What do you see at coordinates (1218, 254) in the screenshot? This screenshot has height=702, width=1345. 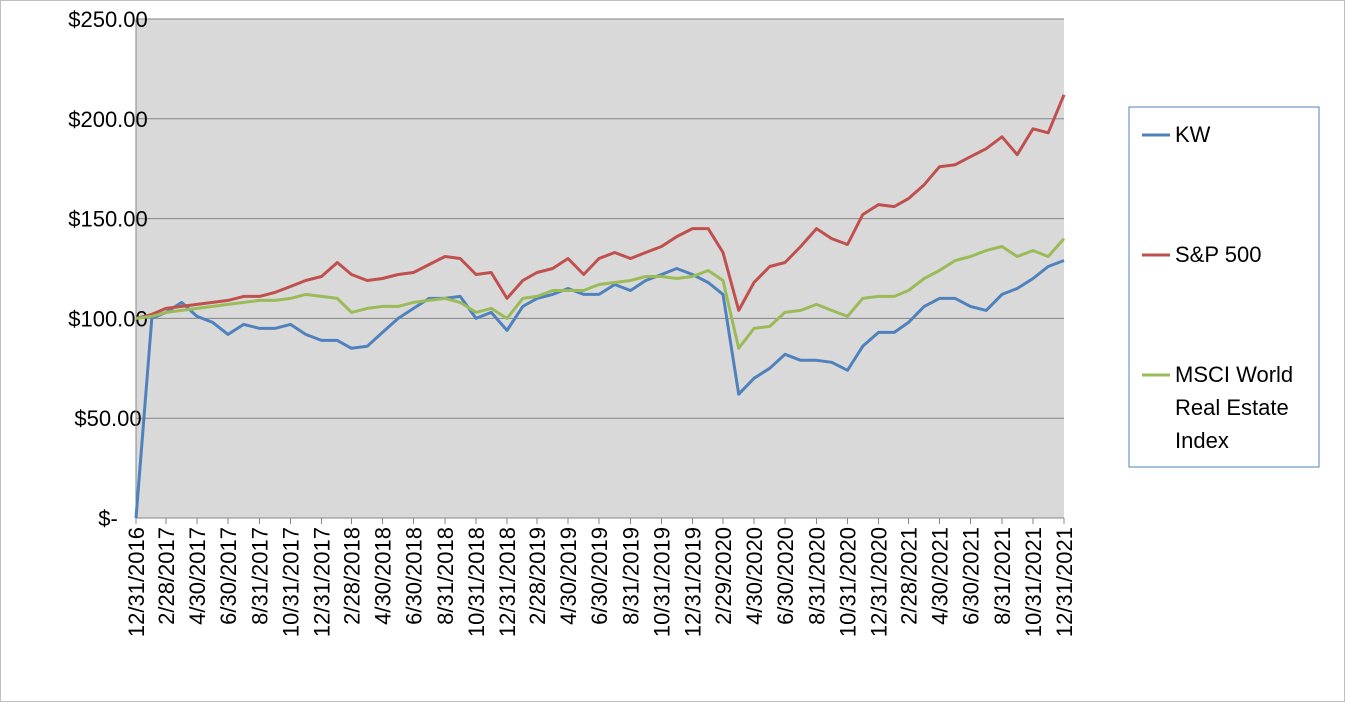 I see `legend-label: S&P 500` at bounding box center [1218, 254].